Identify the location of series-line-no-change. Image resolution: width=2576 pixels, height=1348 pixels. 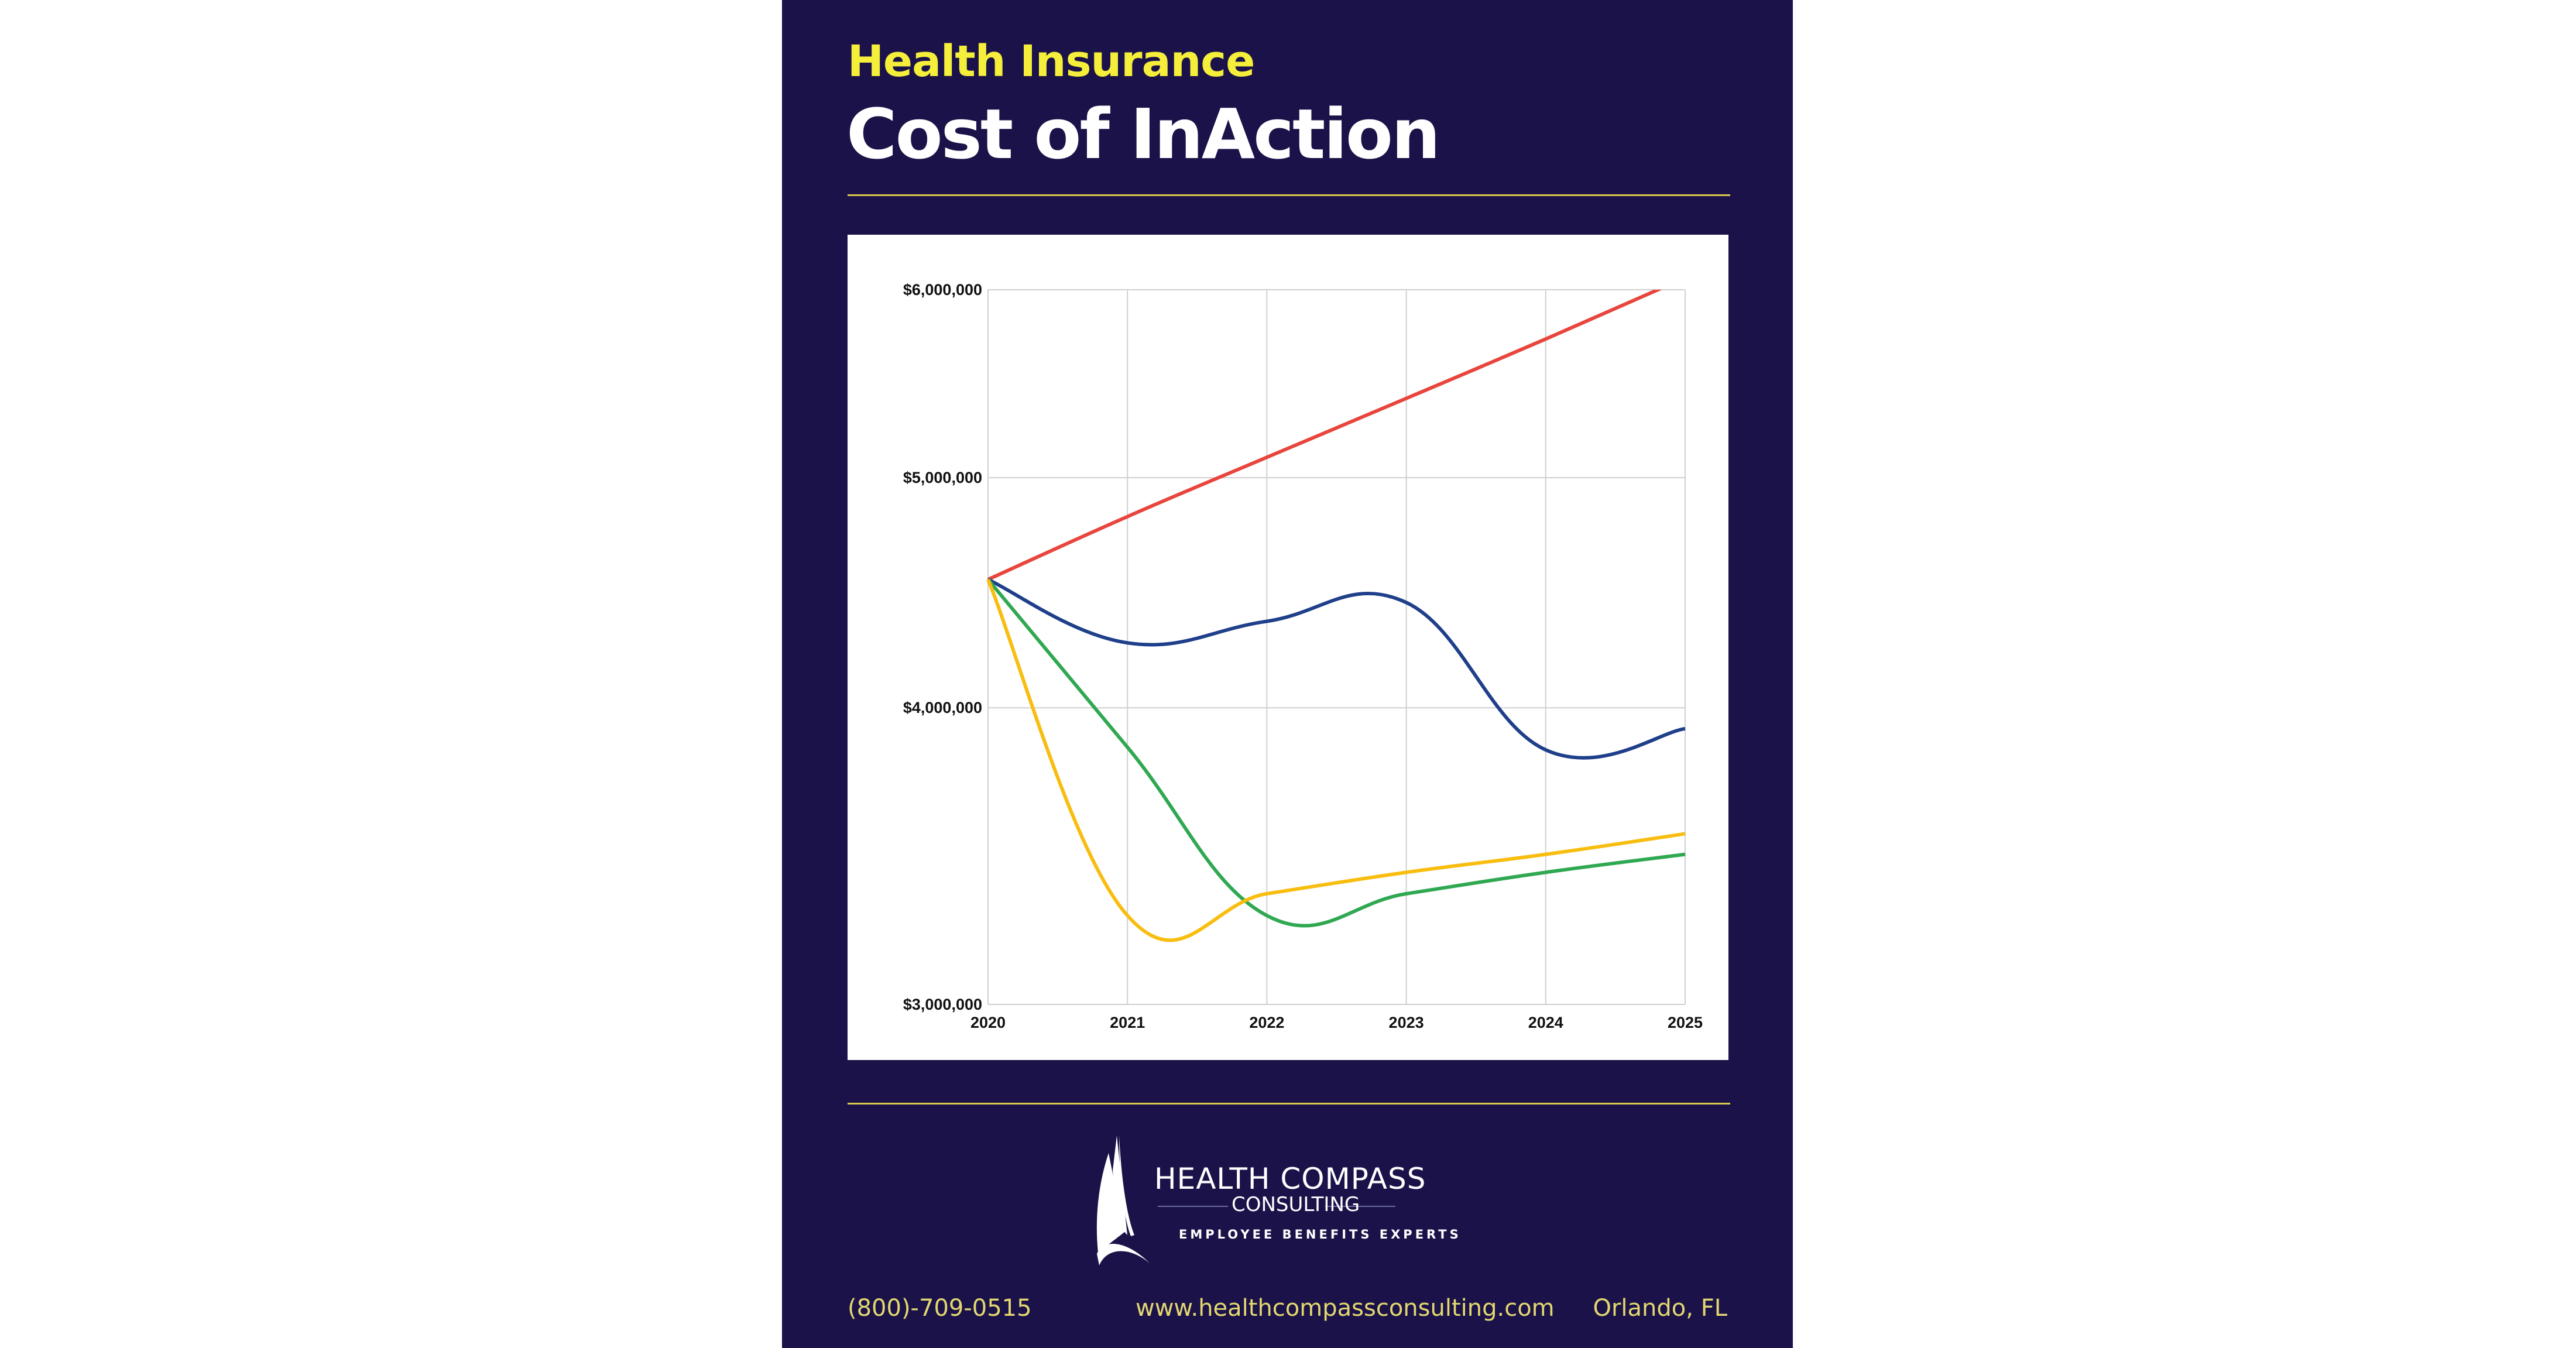
(1325, 435).